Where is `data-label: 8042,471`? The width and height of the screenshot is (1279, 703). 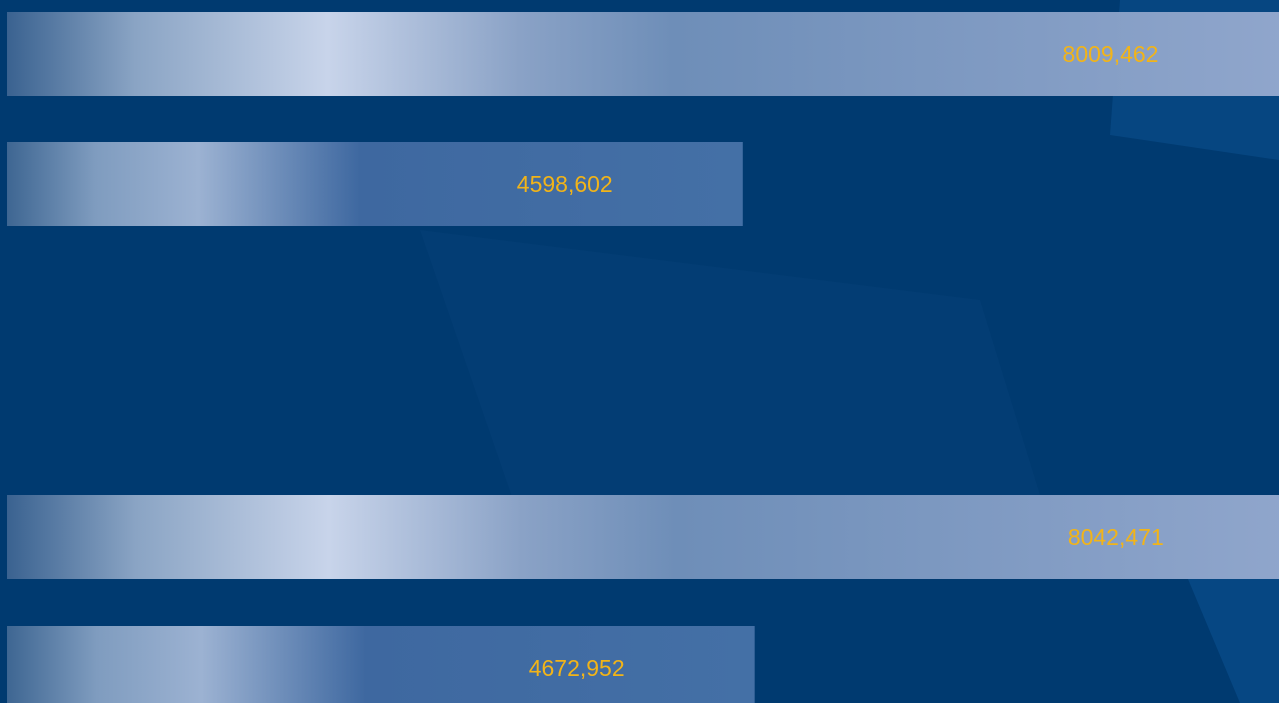
data-label: 8042,471 is located at coordinates (1116, 537).